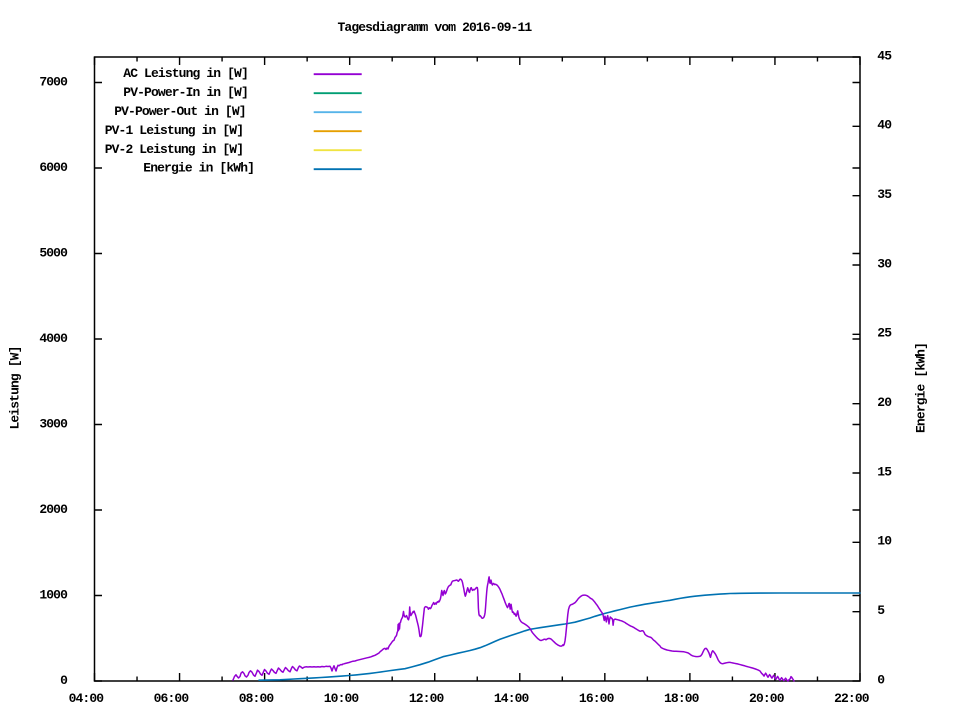 The width and height of the screenshot is (960, 725). What do you see at coordinates (174, 149) in the screenshot?
I see `svg-text: PV-2 Leistung in [W]` at bounding box center [174, 149].